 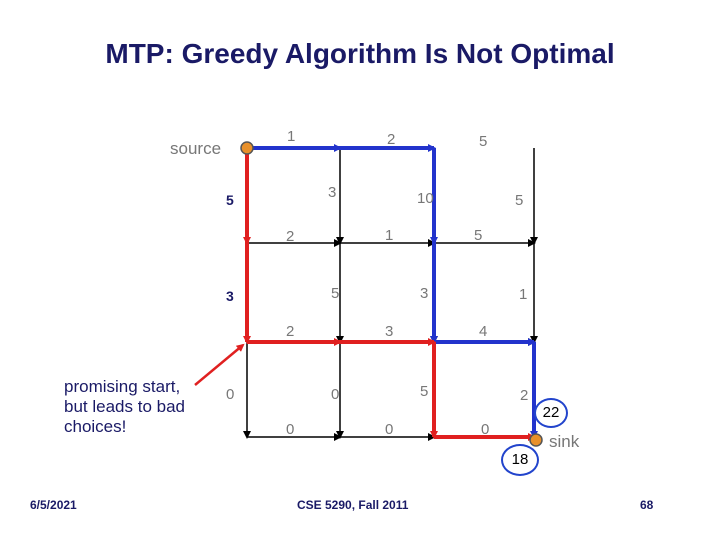 What do you see at coordinates (53, 505) in the screenshot?
I see `footer-date: 6/5/2021` at bounding box center [53, 505].